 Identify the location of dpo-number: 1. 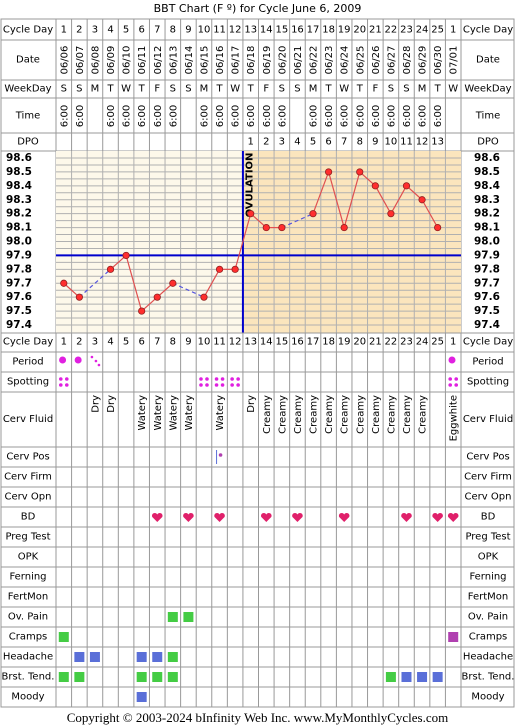
(251, 142).